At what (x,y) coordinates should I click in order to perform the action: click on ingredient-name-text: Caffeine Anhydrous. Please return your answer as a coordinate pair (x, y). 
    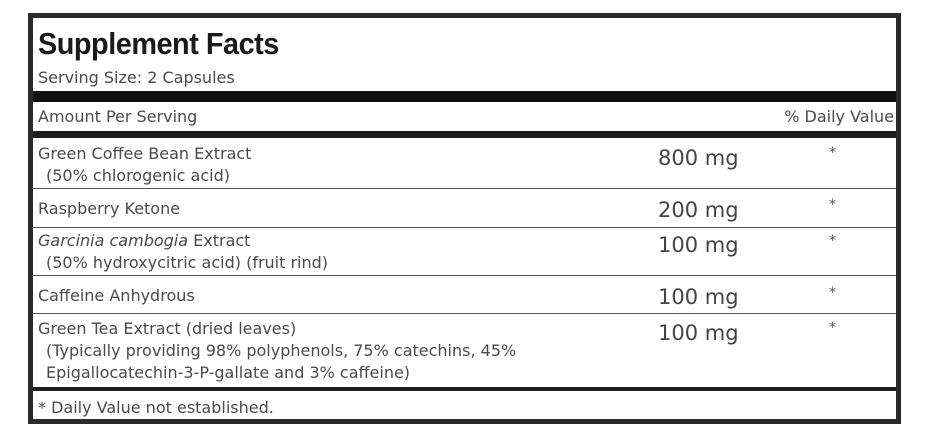
    Looking at the image, I should click on (116, 295).